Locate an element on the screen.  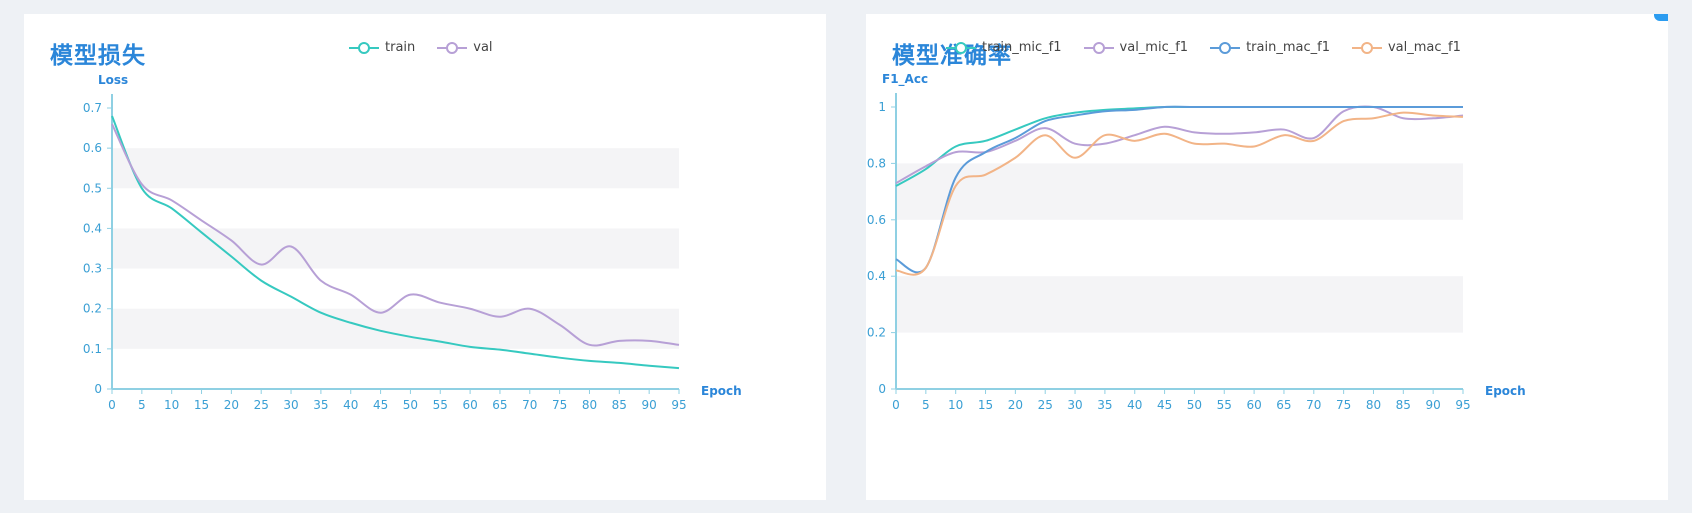
series-line-val-mac-f1 is located at coordinates (1179, 193).